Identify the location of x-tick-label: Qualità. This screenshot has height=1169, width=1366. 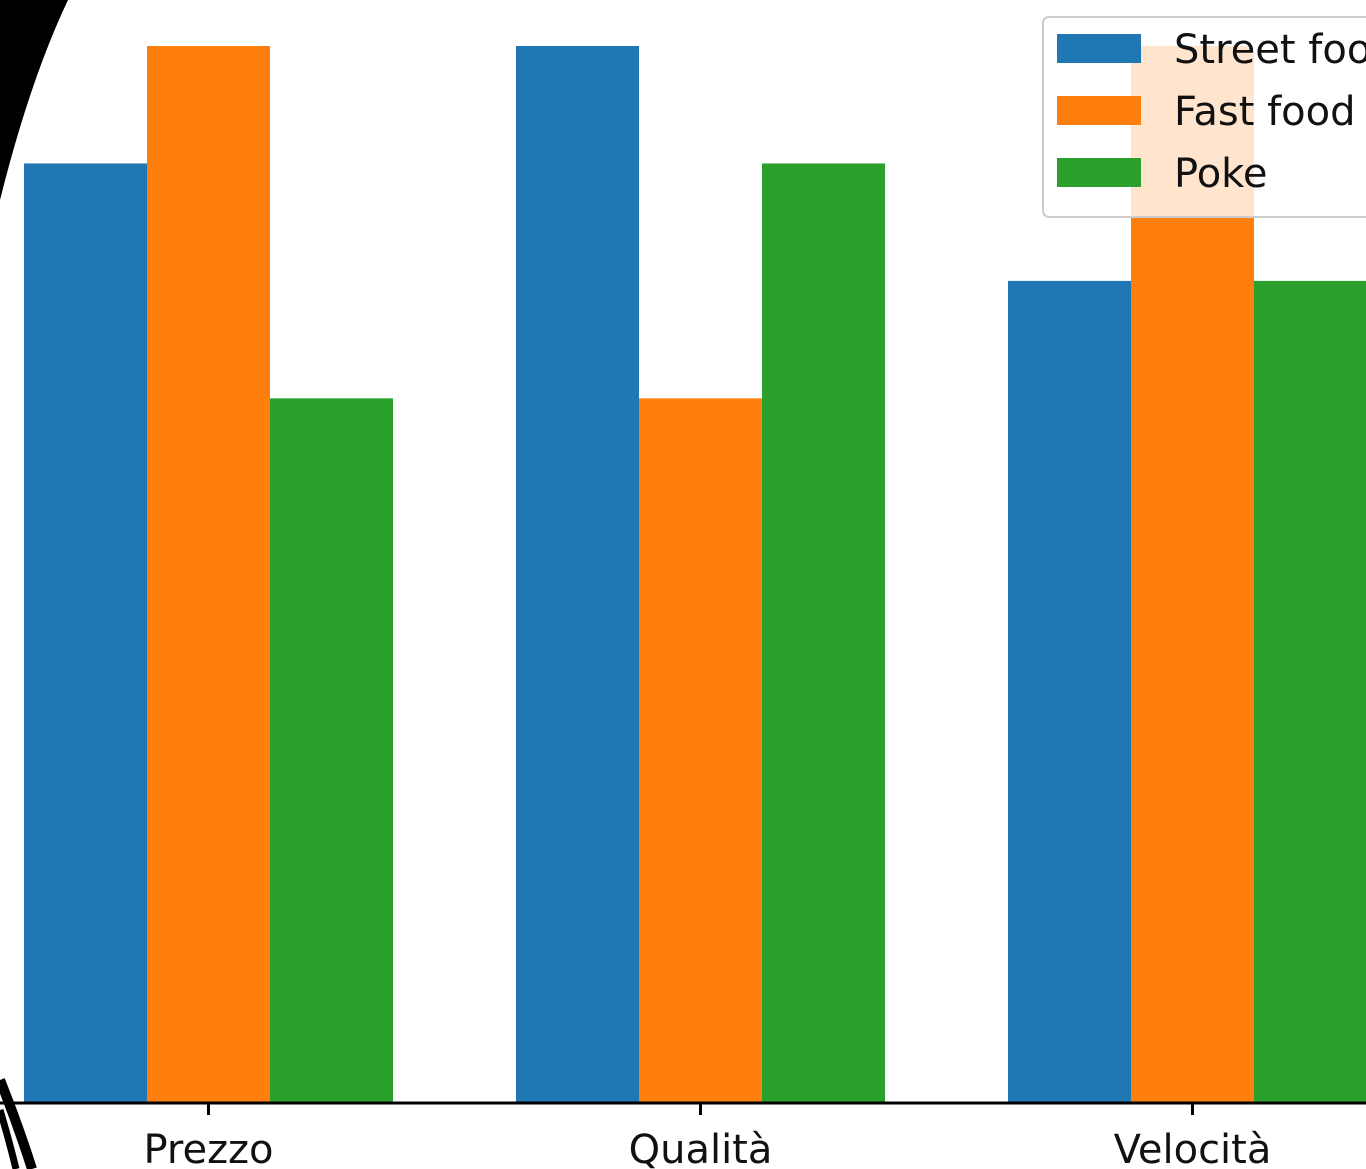
(701, 1148).